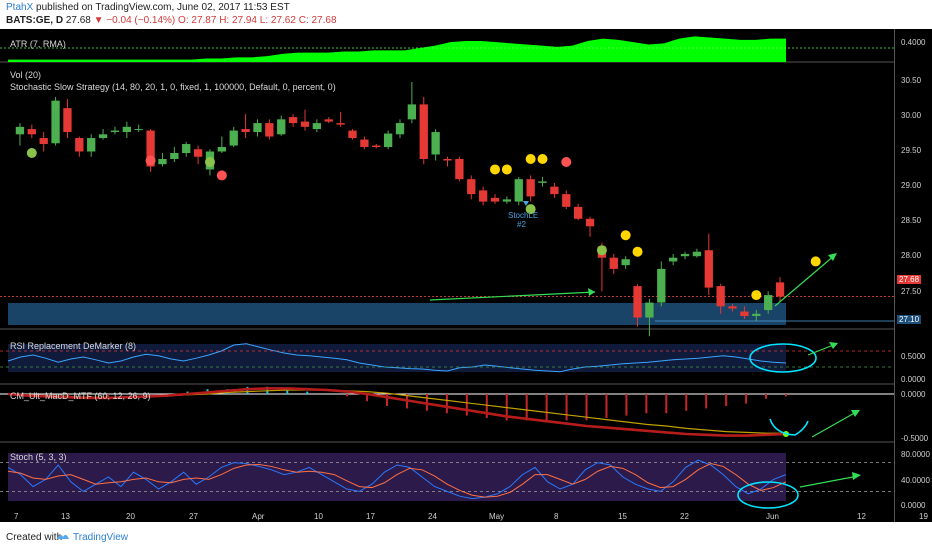 The image size is (932, 550). What do you see at coordinates (38, 457) in the screenshot?
I see `stoch-label: Stoch (5, 3, 3)` at bounding box center [38, 457].